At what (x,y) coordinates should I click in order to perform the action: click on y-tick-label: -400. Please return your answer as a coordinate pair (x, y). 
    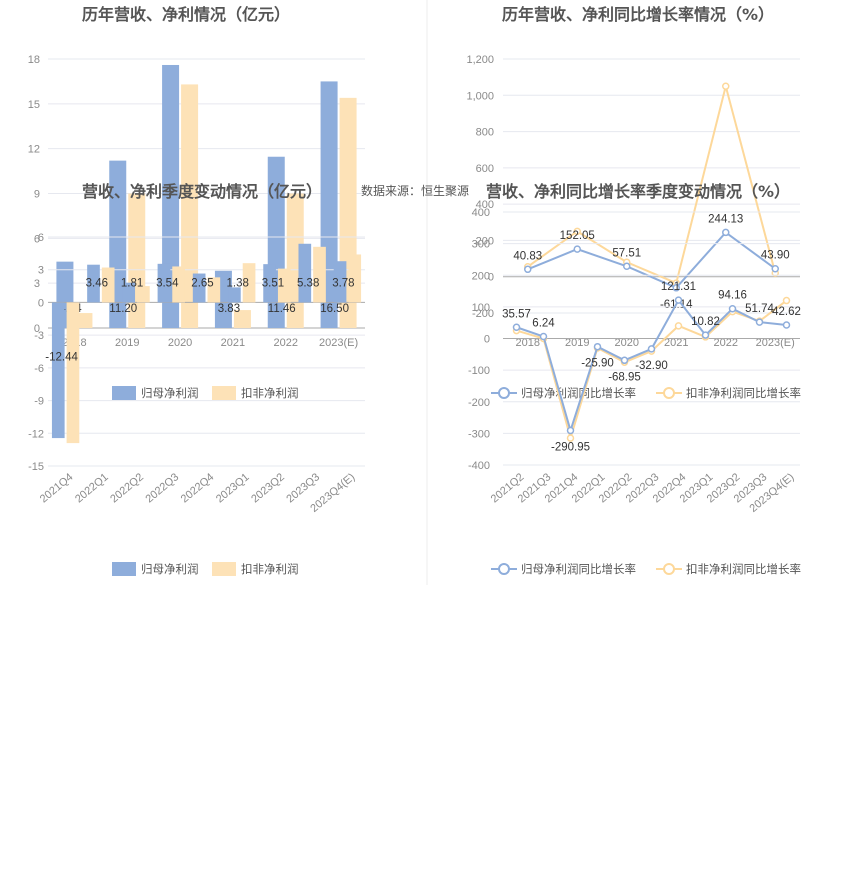
    Looking at the image, I should click on (479, 466).